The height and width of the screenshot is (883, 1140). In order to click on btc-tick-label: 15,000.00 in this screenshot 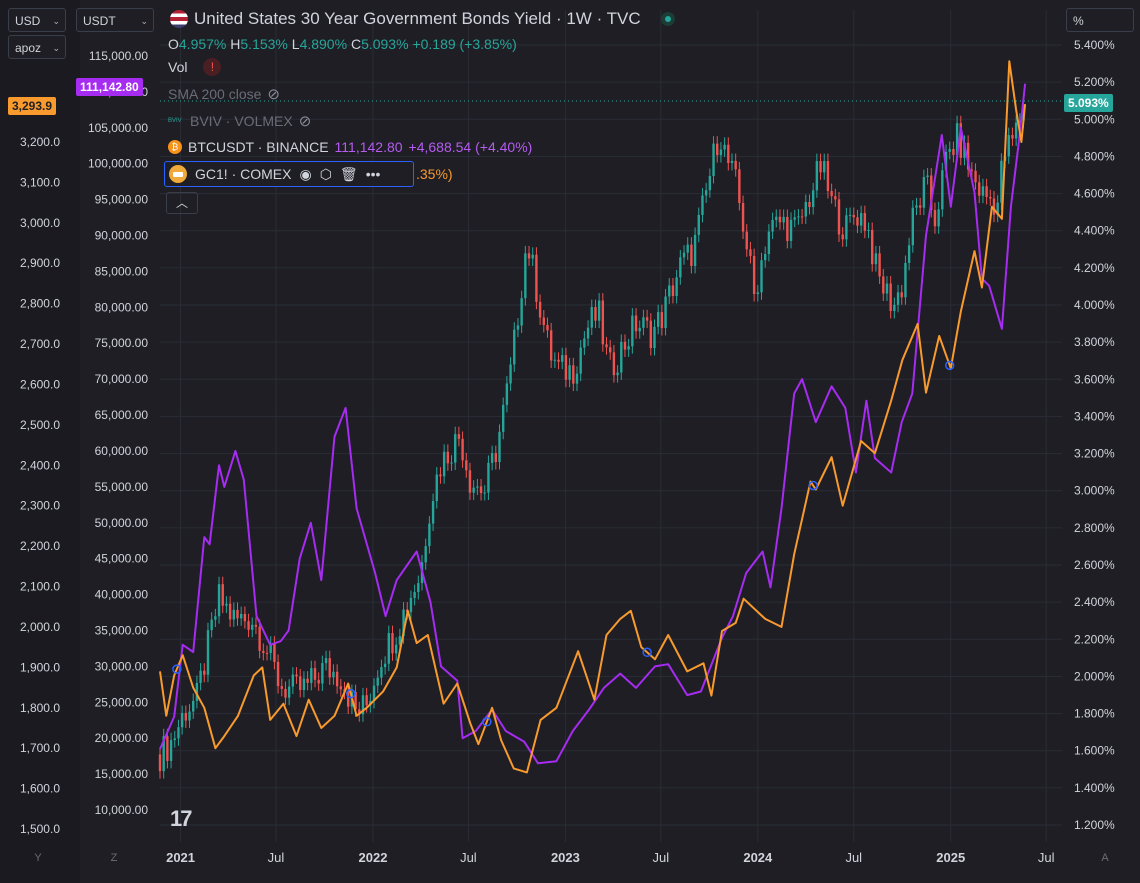, I will do `click(122, 774)`.